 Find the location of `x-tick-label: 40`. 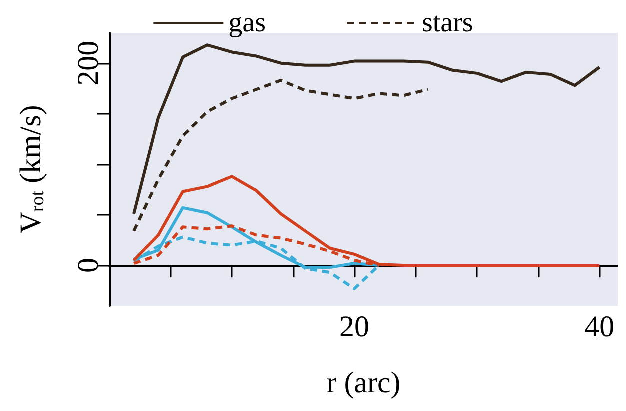

x-tick-label: 40 is located at coordinates (599, 327).